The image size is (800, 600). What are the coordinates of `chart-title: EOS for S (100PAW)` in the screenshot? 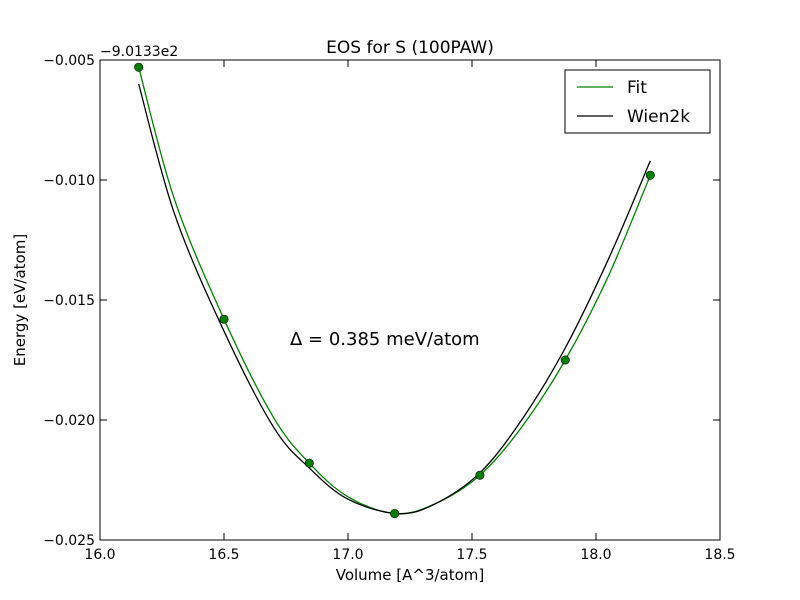 It's located at (410, 48).